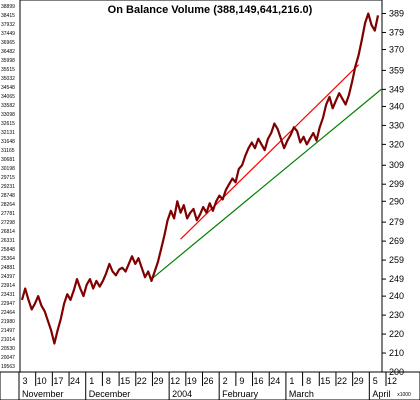  I want to click on left-scale-label: 25848, so click(8, 250).